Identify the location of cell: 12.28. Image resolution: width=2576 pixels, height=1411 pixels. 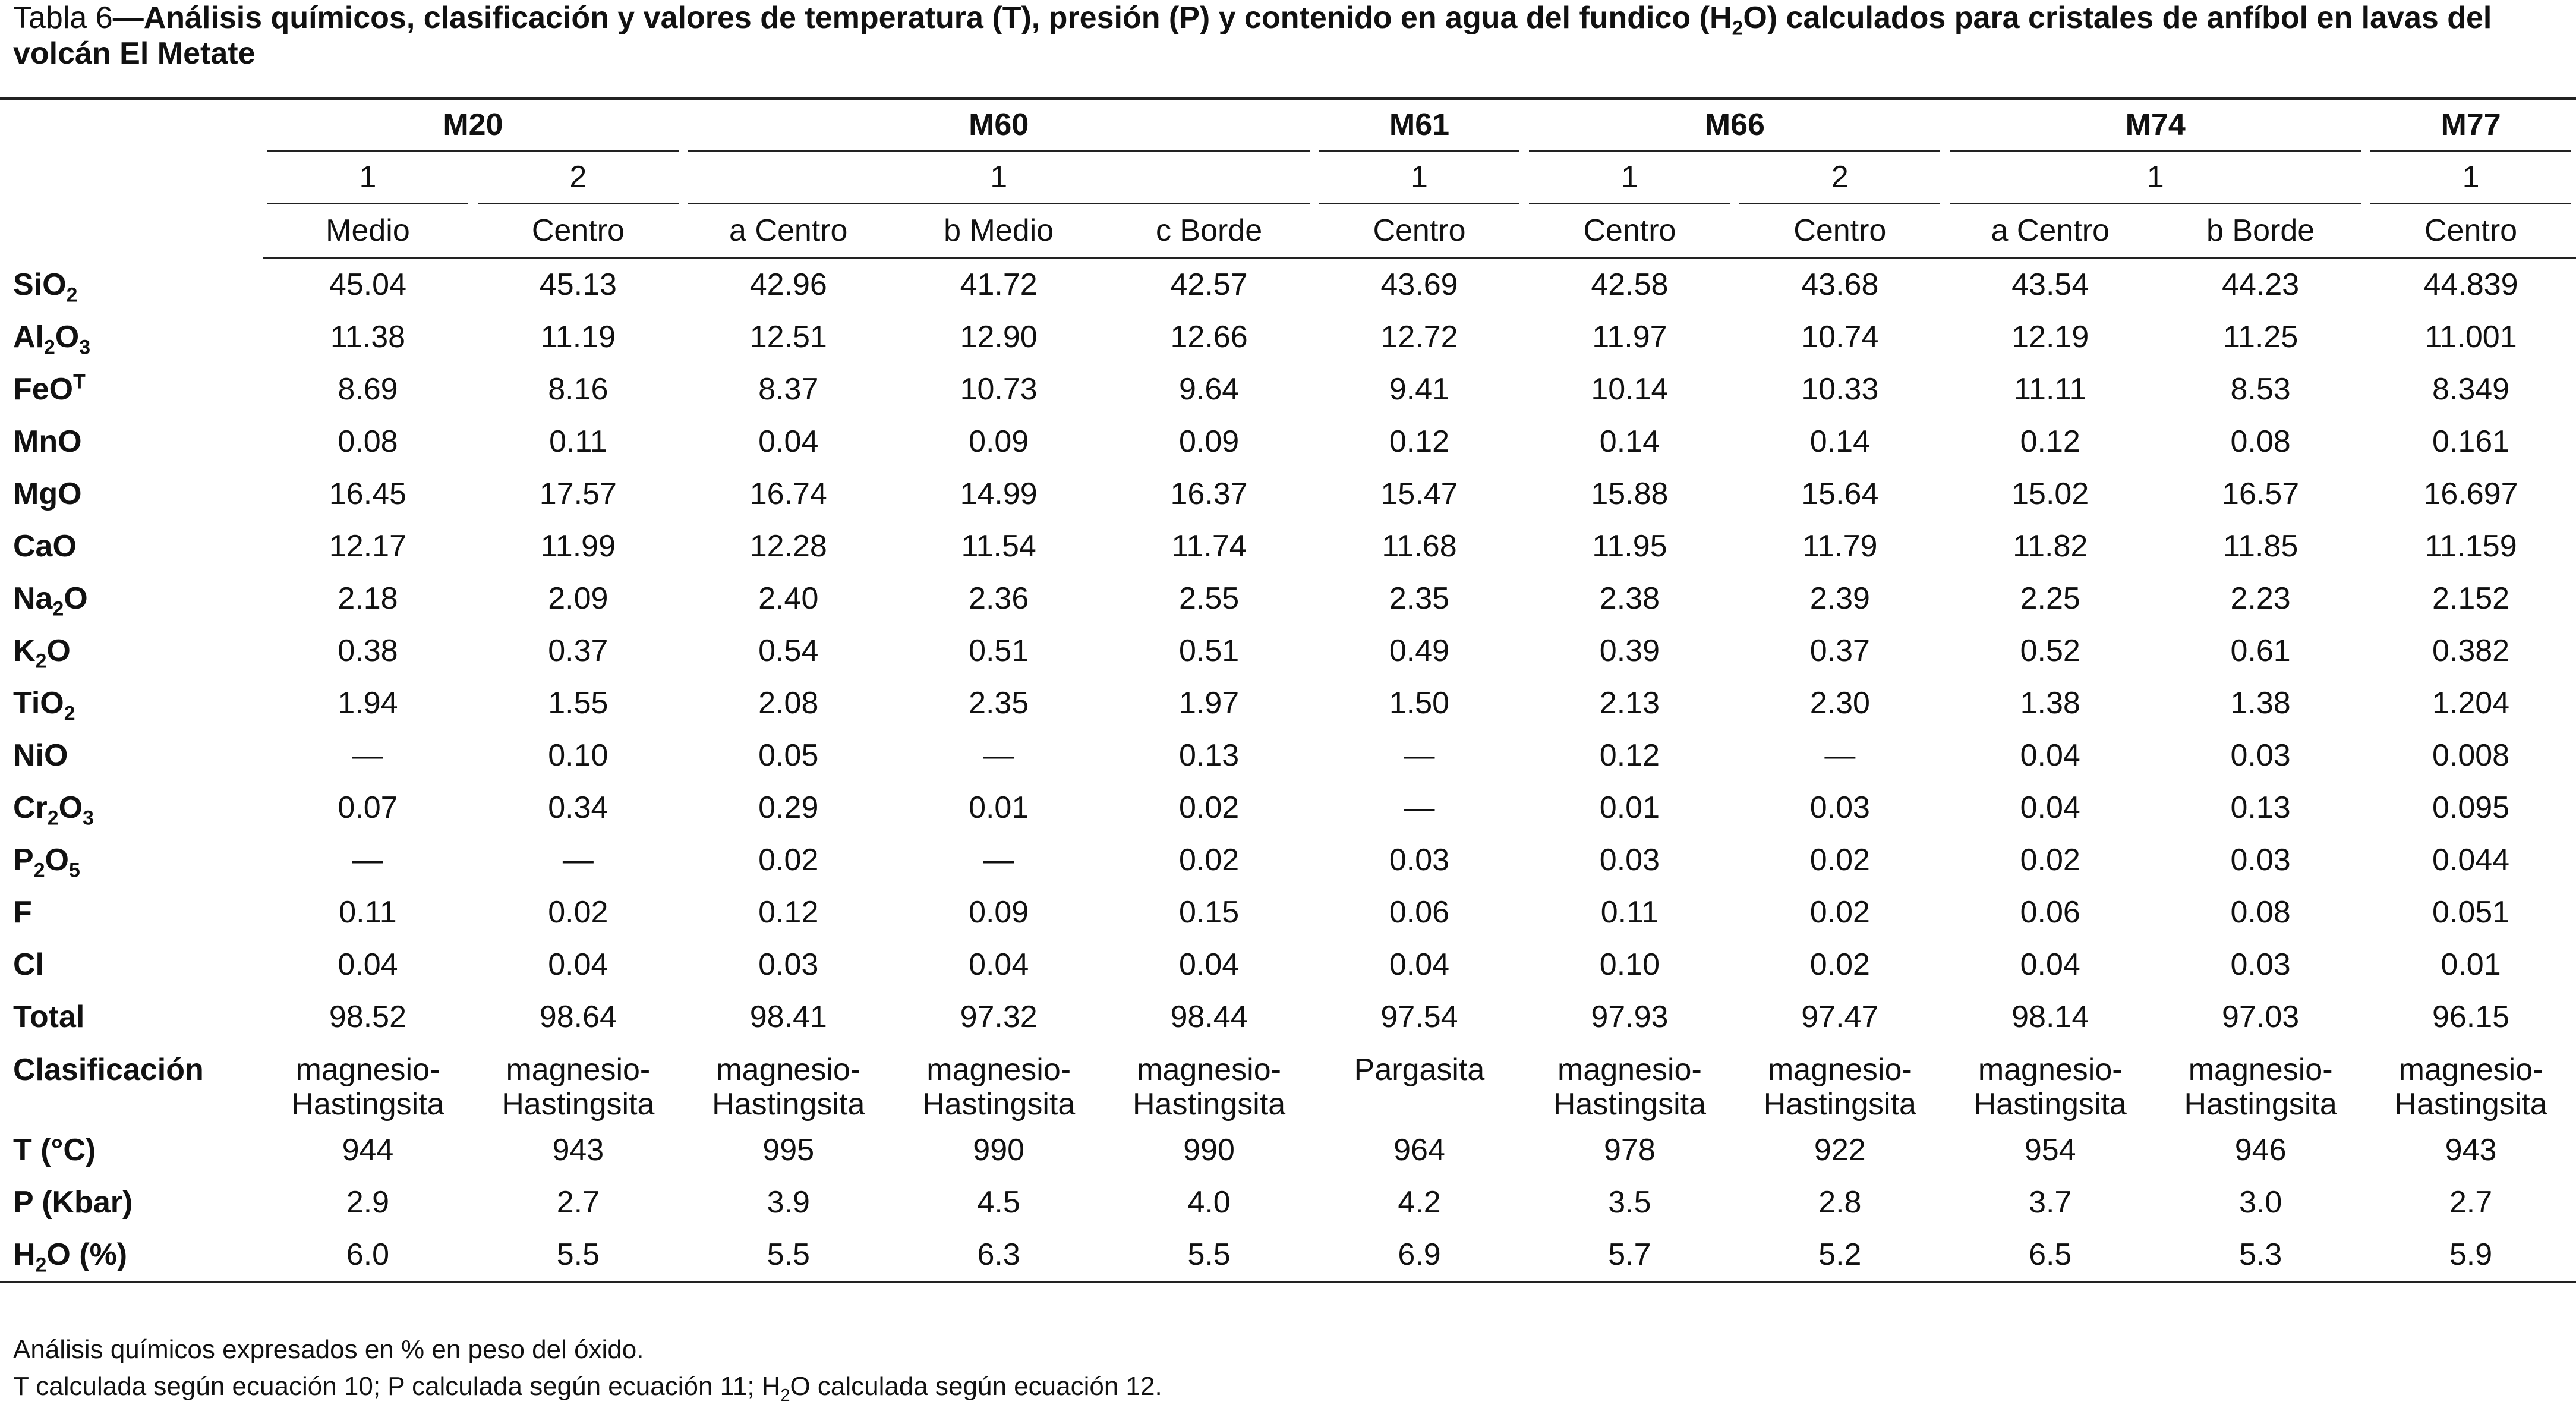
(788, 546).